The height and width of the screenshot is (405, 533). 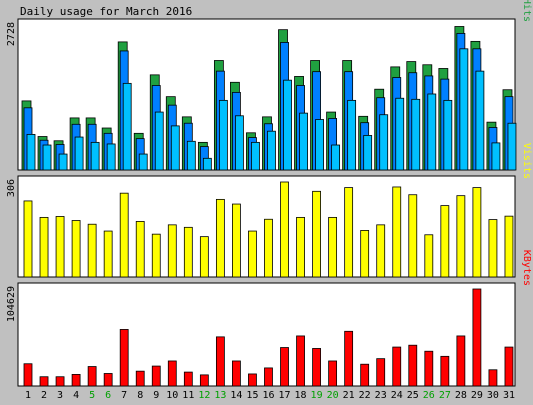 I want to click on x-tick-label-19: 19, so click(x=317, y=395).